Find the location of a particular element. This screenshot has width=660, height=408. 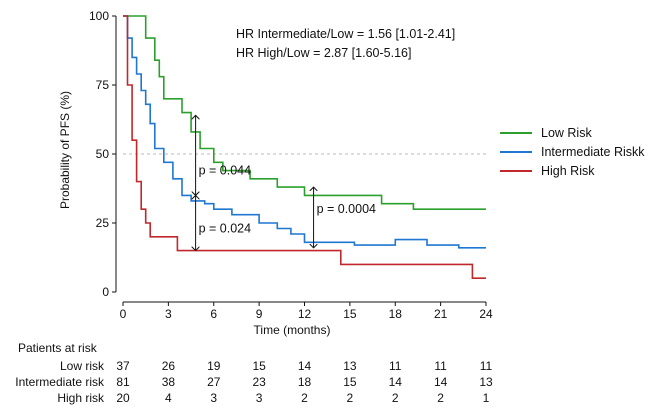

risk-row-label: High risk is located at coordinates (81, 398).